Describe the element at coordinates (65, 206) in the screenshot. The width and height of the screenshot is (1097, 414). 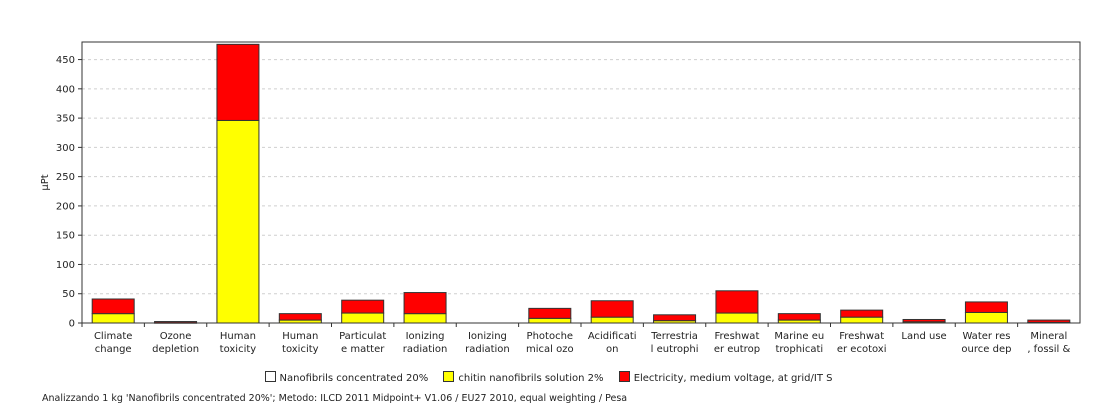
I see `y-tick-label: 200` at that location.